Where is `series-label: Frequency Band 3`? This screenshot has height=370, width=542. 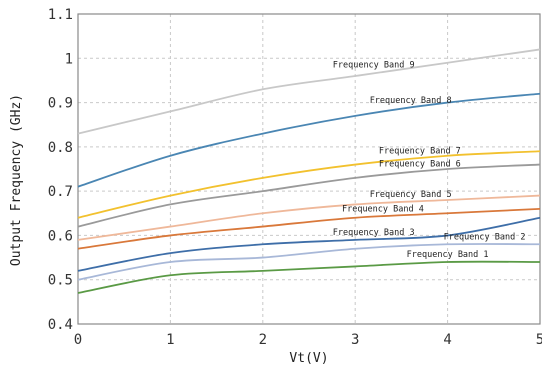
series-label: Frequency Band 3 is located at coordinates (374, 233).